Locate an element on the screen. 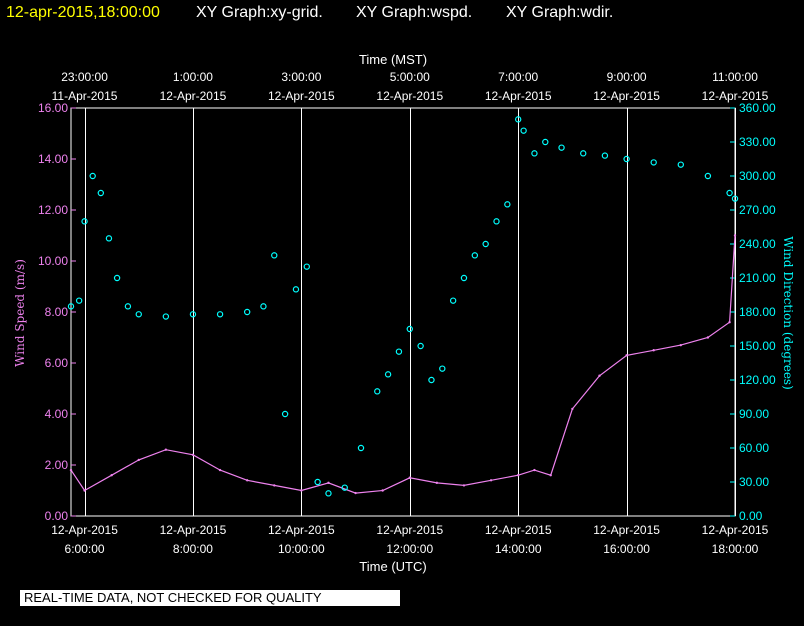 This screenshot has height=626, width=804. right-tick-label: 270.00 is located at coordinates (757, 210).